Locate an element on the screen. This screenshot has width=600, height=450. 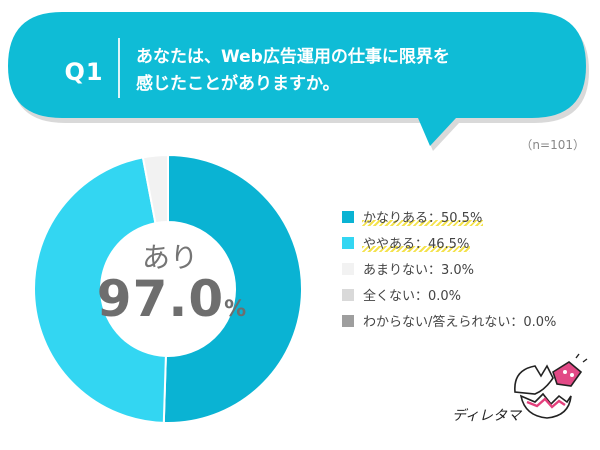
question-text: あなたは、Web広告運用の仕事に限界を 感じたことがありますか。 is located at coordinates (326, 71).